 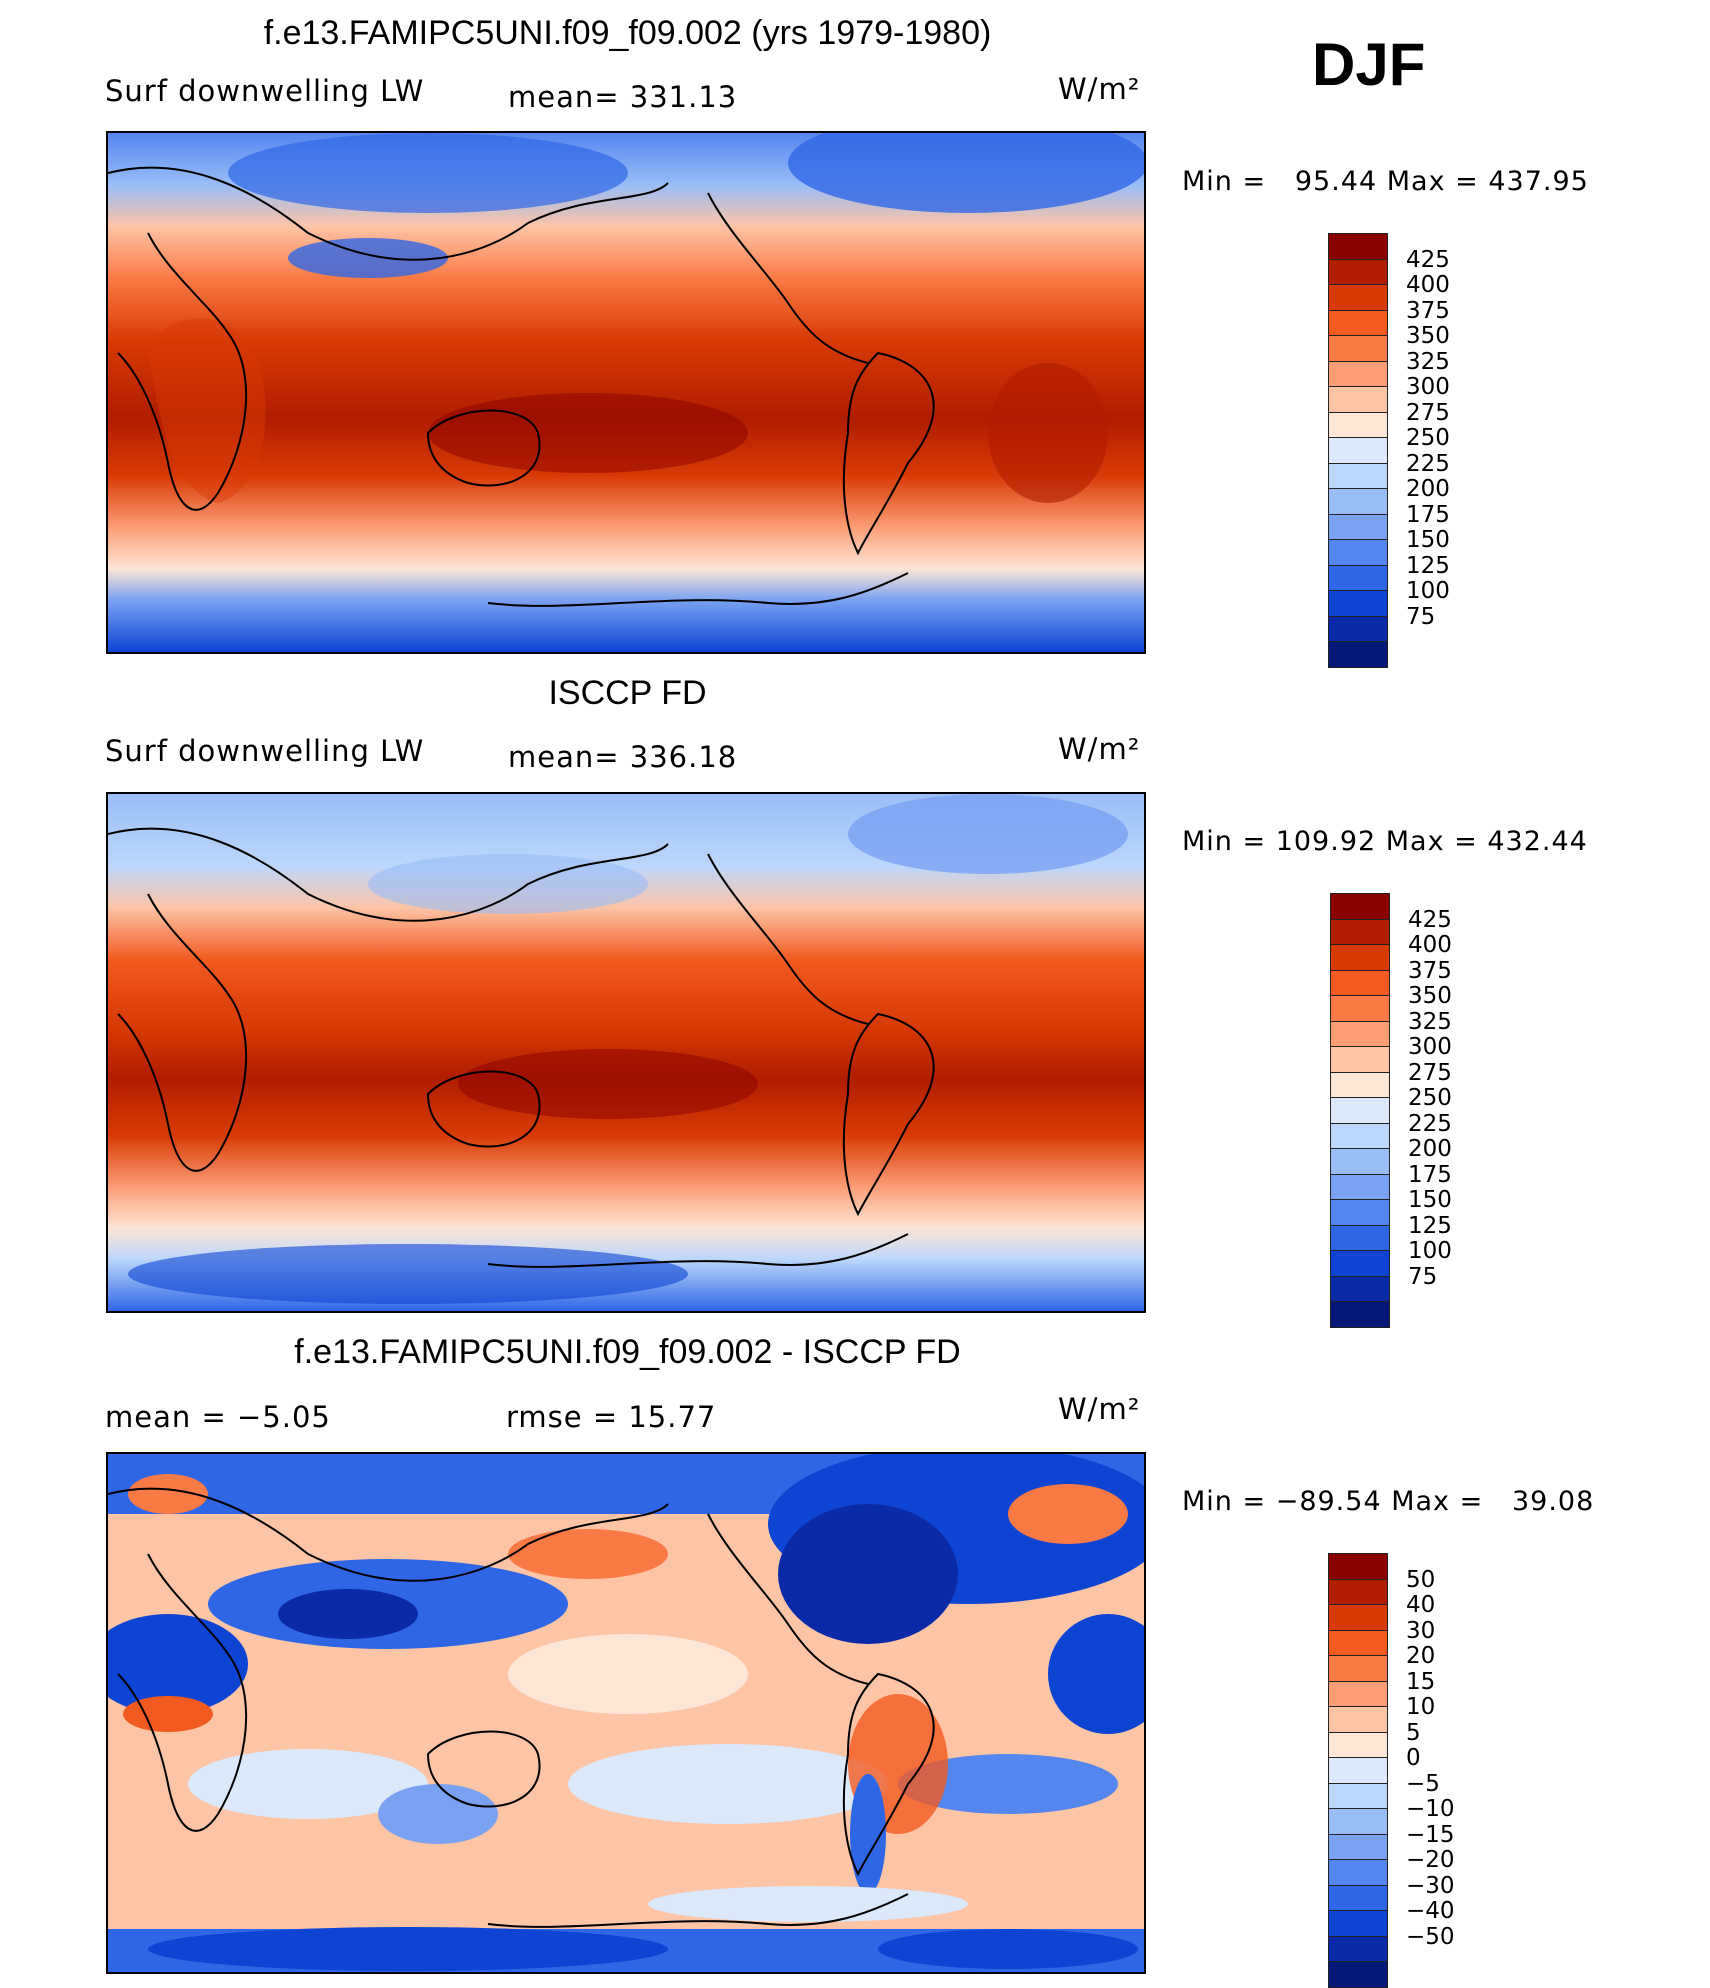 I want to click on panel3-rmse: rmse = 15.77, so click(x=611, y=1417).